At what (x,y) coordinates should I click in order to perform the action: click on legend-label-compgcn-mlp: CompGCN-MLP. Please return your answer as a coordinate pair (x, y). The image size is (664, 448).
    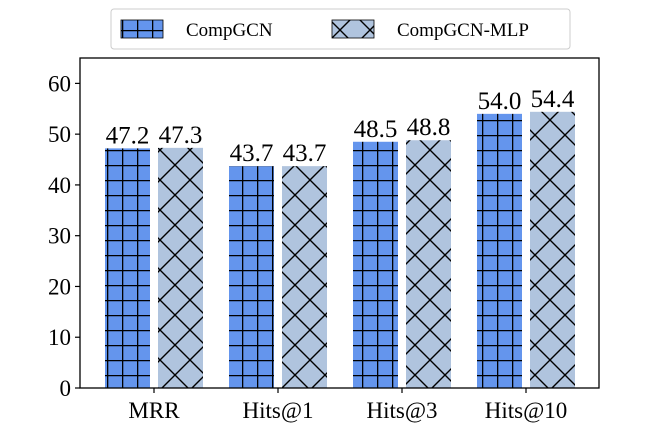
    Looking at the image, I should click on (463, 30).